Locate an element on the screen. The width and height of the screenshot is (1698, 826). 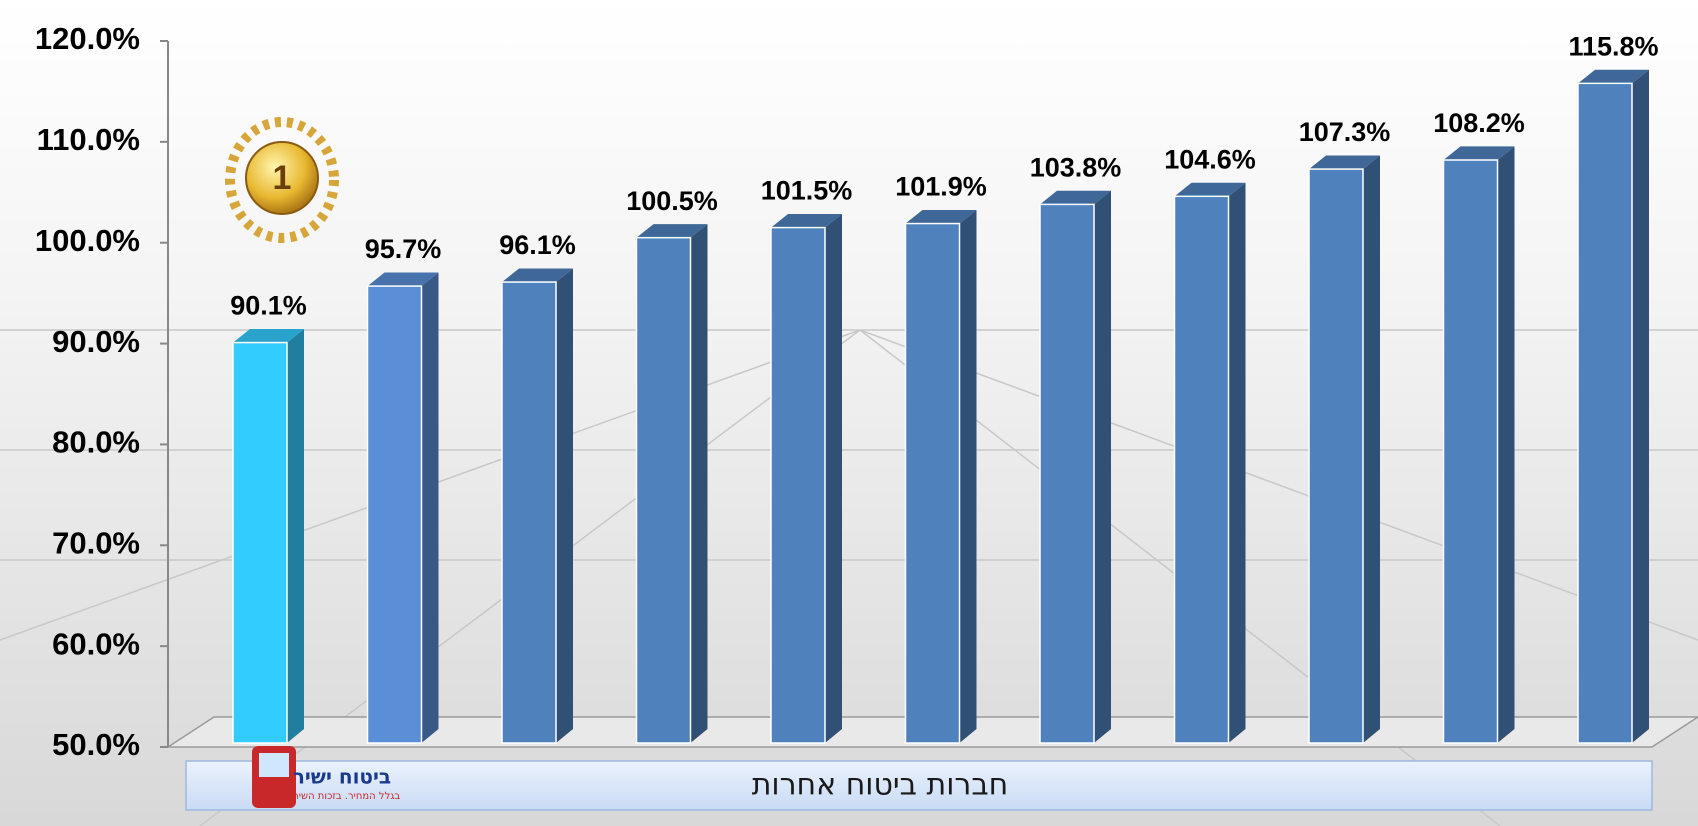
value-label: 100.5% is located at coordinates (672, 201).